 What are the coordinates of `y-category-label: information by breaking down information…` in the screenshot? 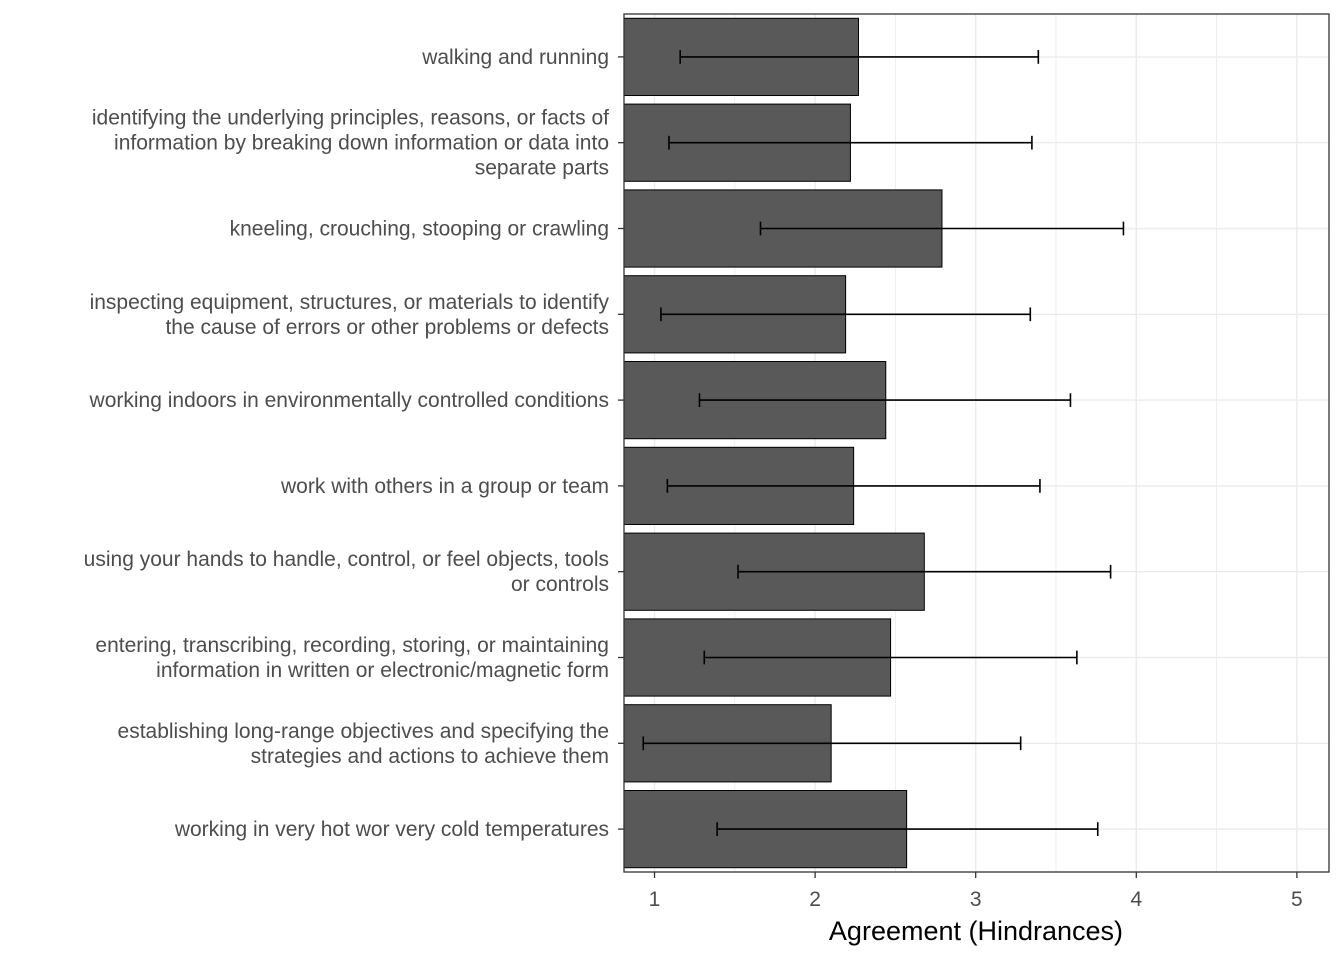 It's located at (361, 143).